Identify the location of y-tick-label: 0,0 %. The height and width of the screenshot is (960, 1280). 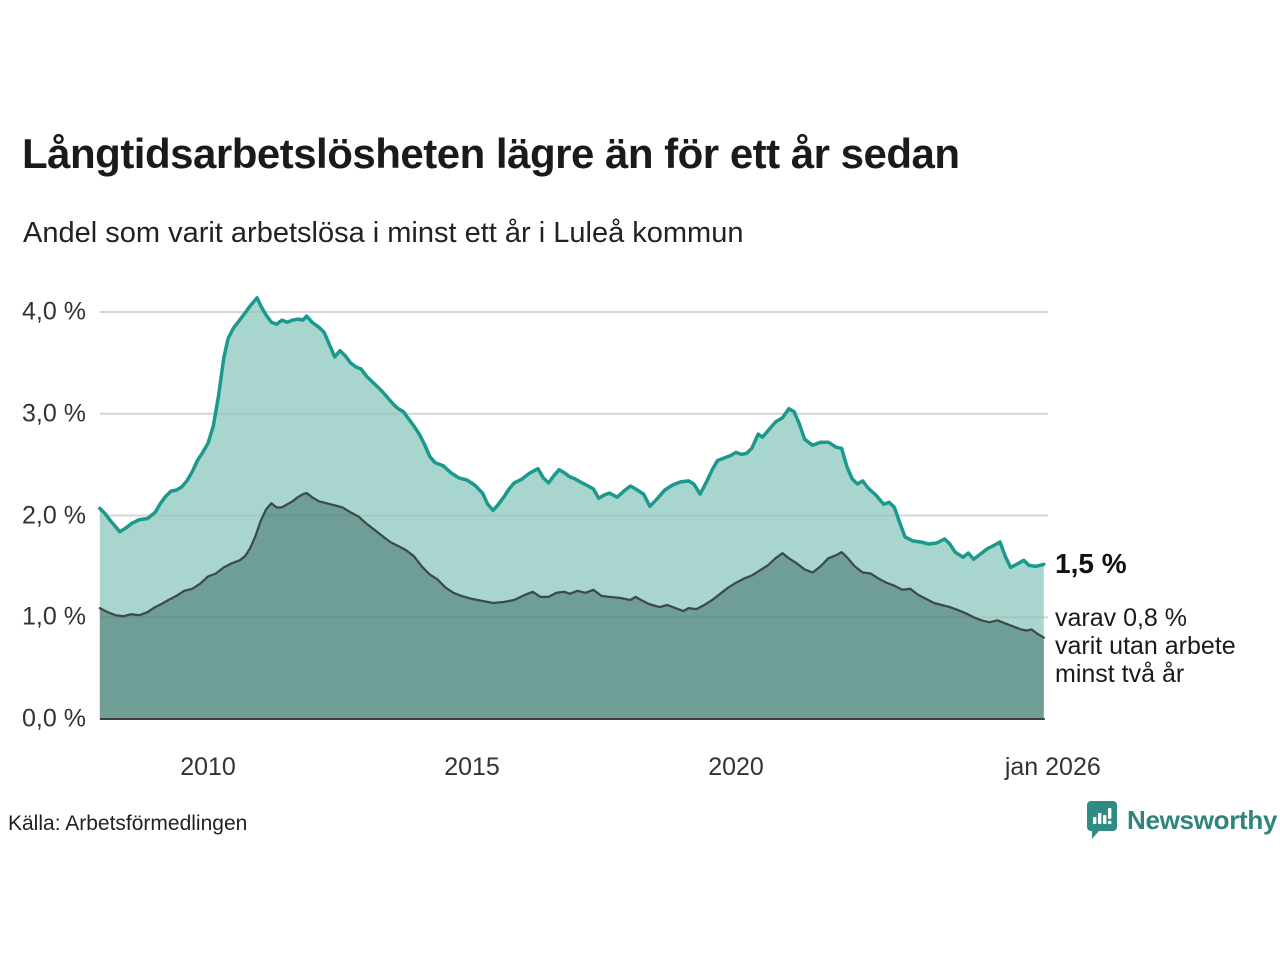
(54, 718).